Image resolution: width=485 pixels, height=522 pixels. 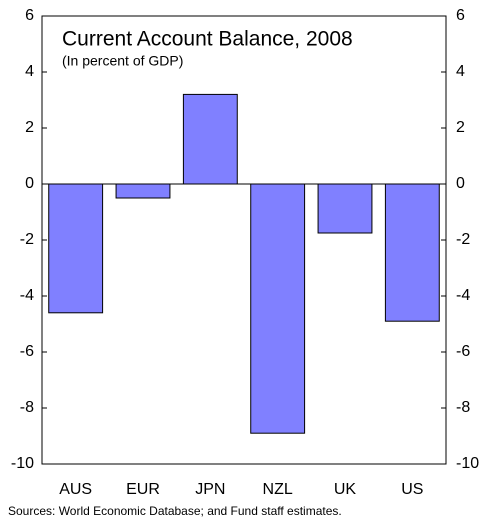 What do you see at coordinates (278, 489) in the screenshot?
I see `x-tick-label: NZL` at bounding box center [278, 489].